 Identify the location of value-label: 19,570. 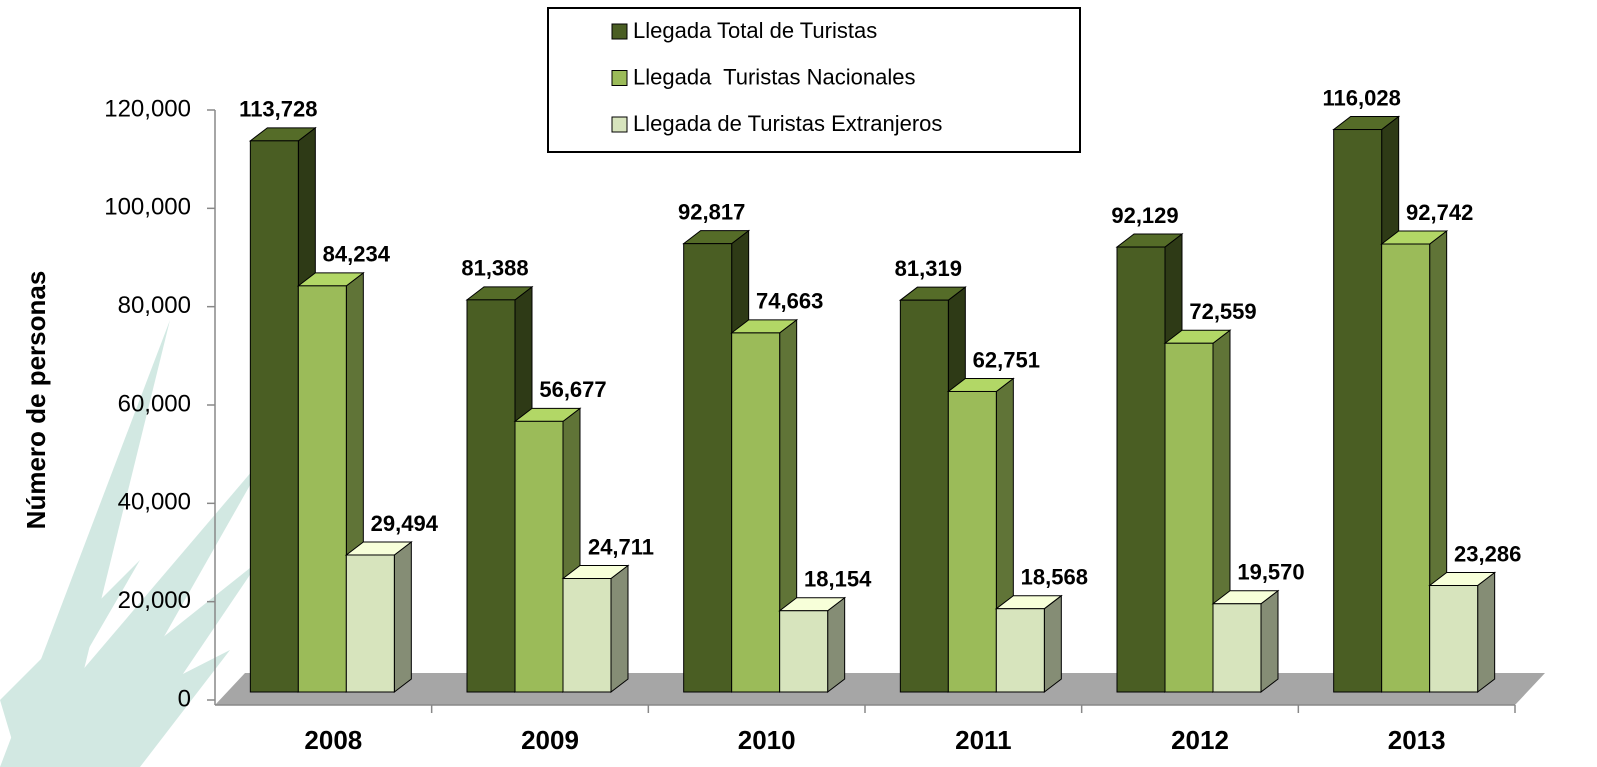
(1270, 572).